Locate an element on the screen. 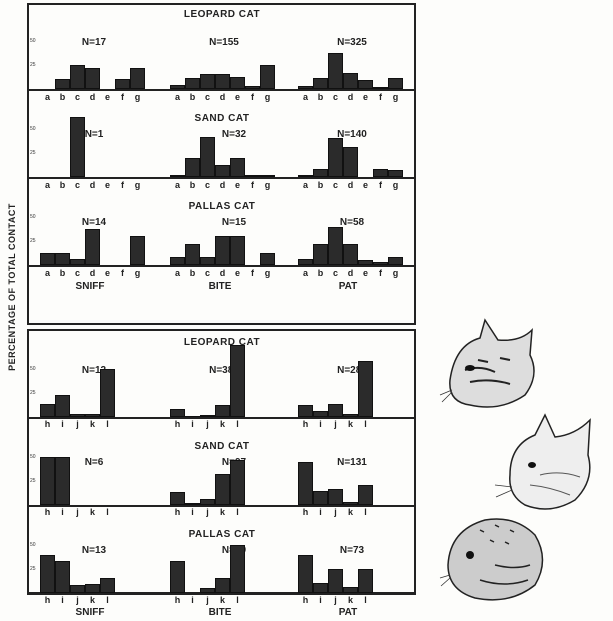  sample-size-label: N=13 is located at coordinates (94, 550).